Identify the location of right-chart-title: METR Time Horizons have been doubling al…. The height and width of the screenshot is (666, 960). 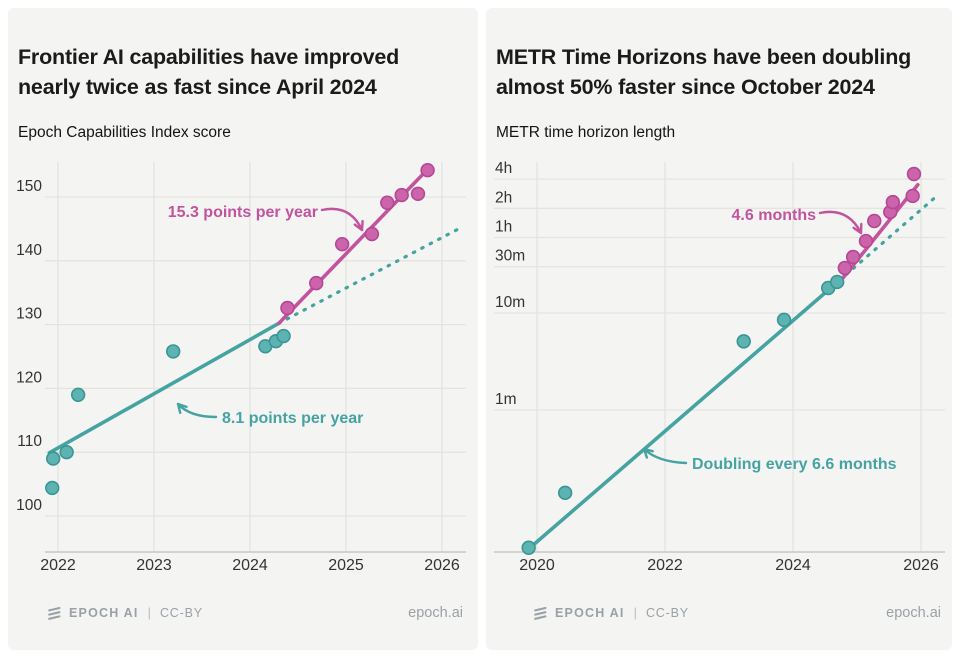
(704, 72).